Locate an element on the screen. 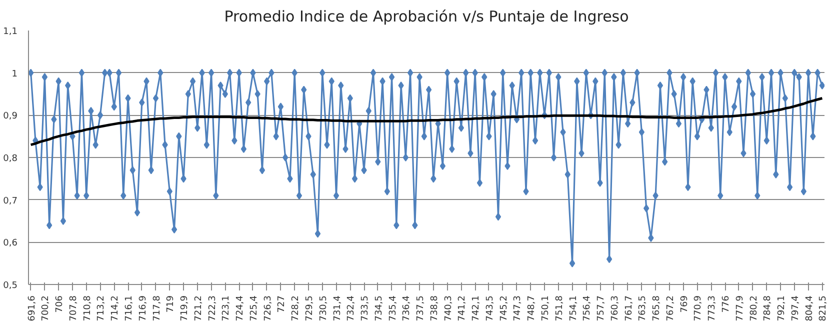  x-tick-label: 737,5 is located at coordinates (421, 309).